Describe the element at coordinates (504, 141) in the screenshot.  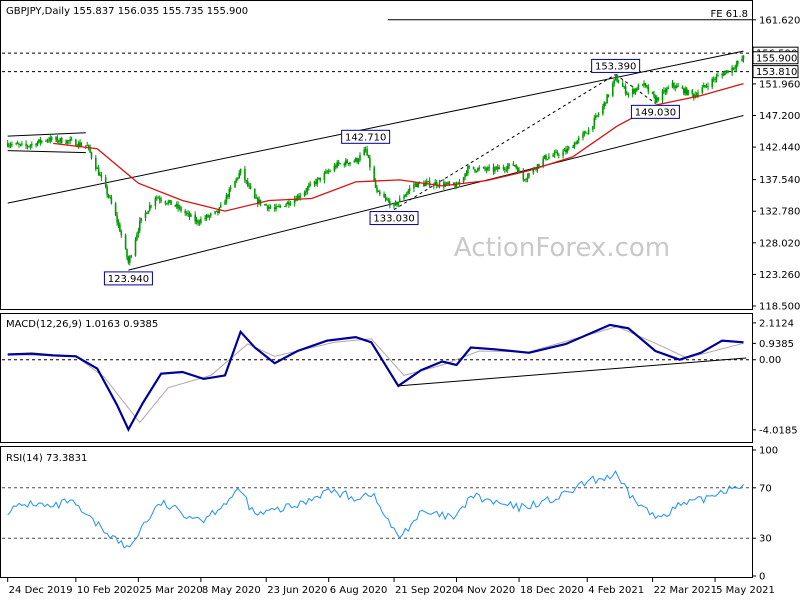
I see `dashed-line-retrace` at that location.